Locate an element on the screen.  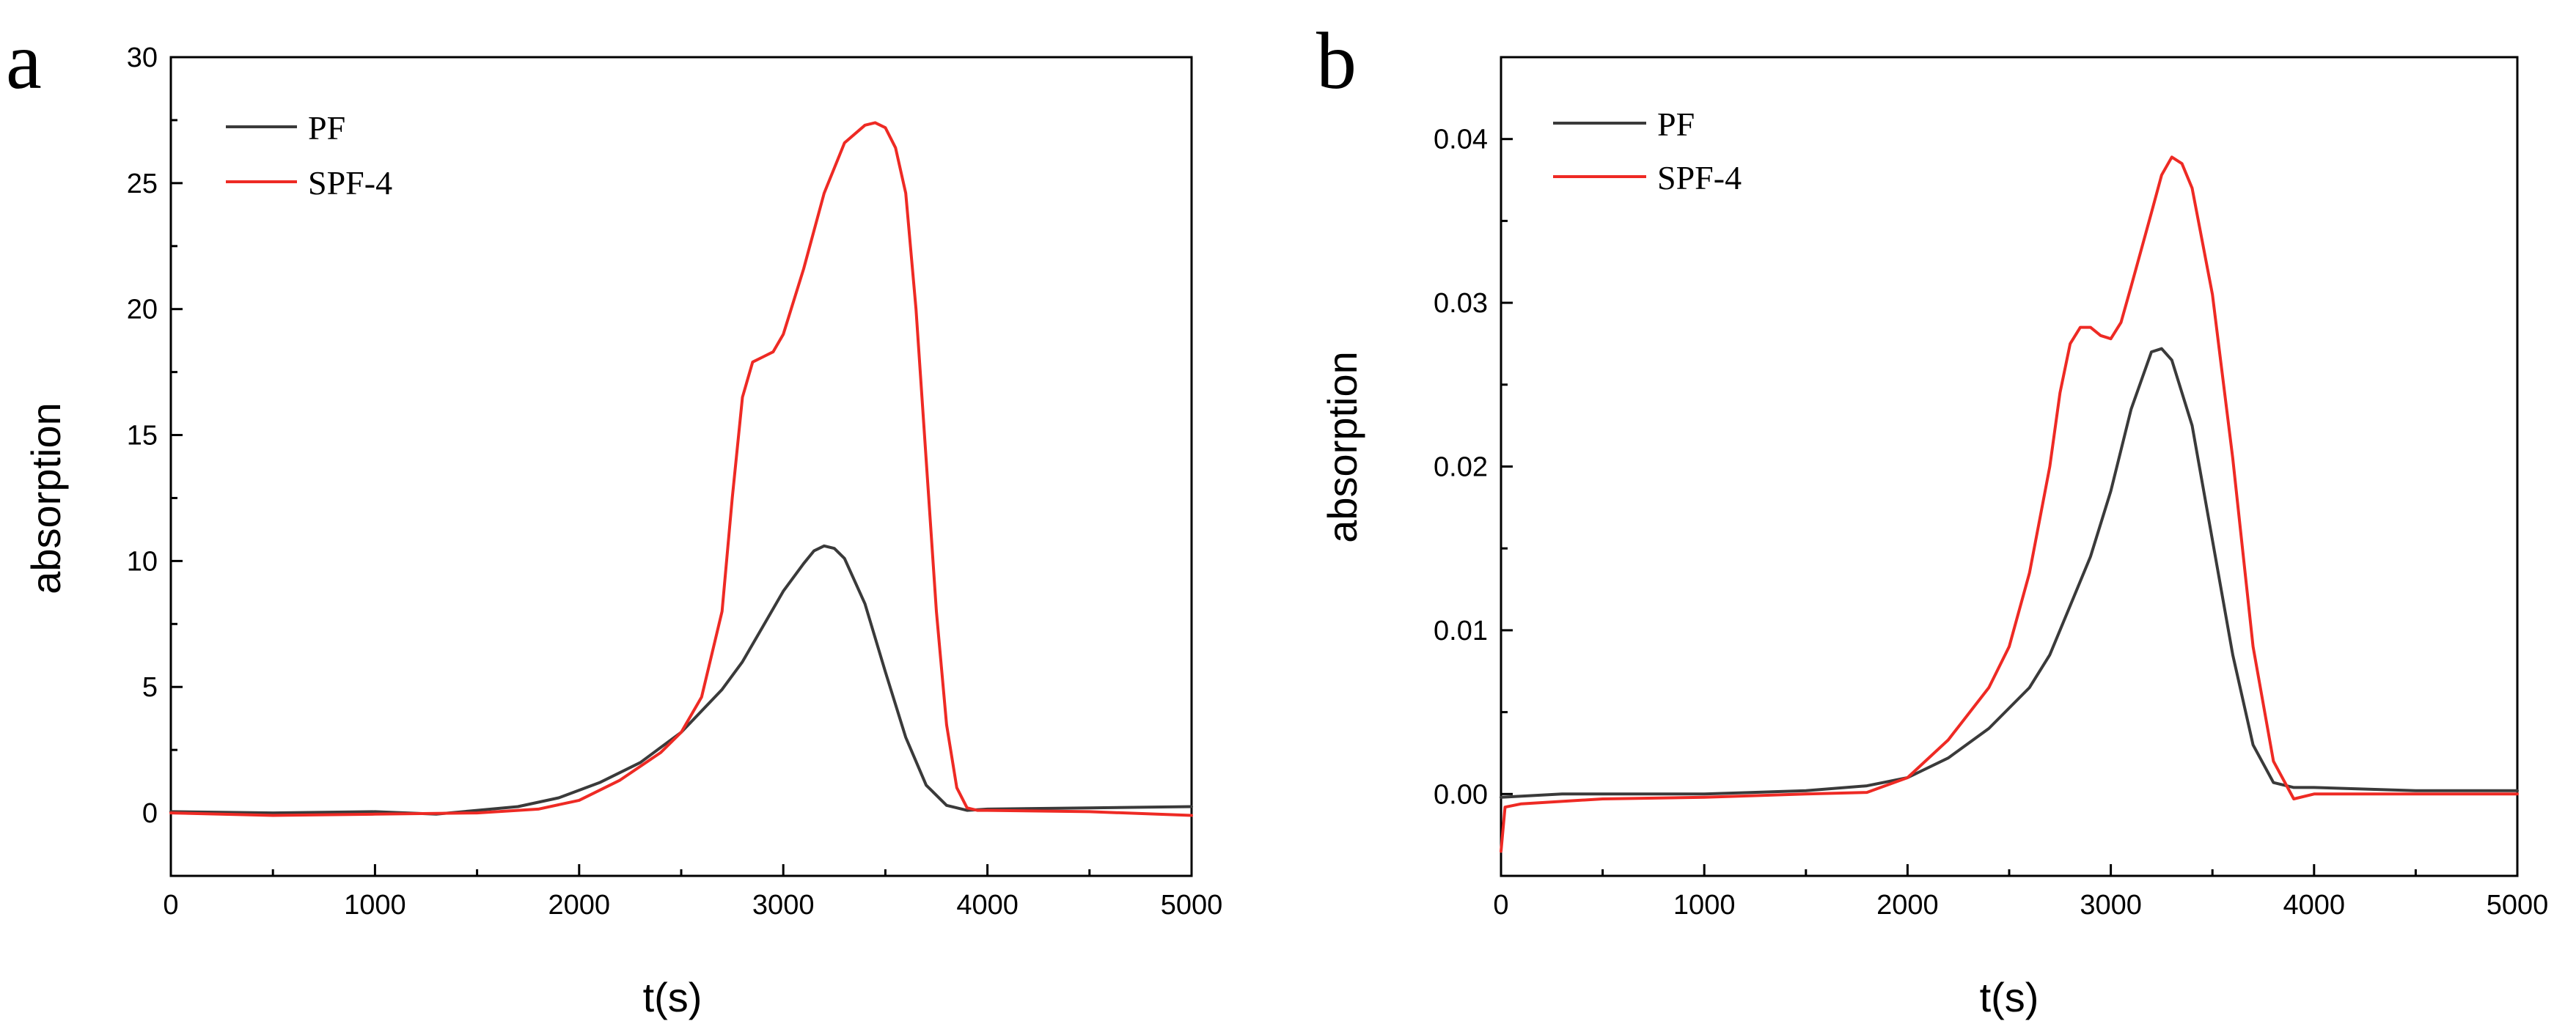
y-tick-label-a: 25 is located at coordinates (142, 184).